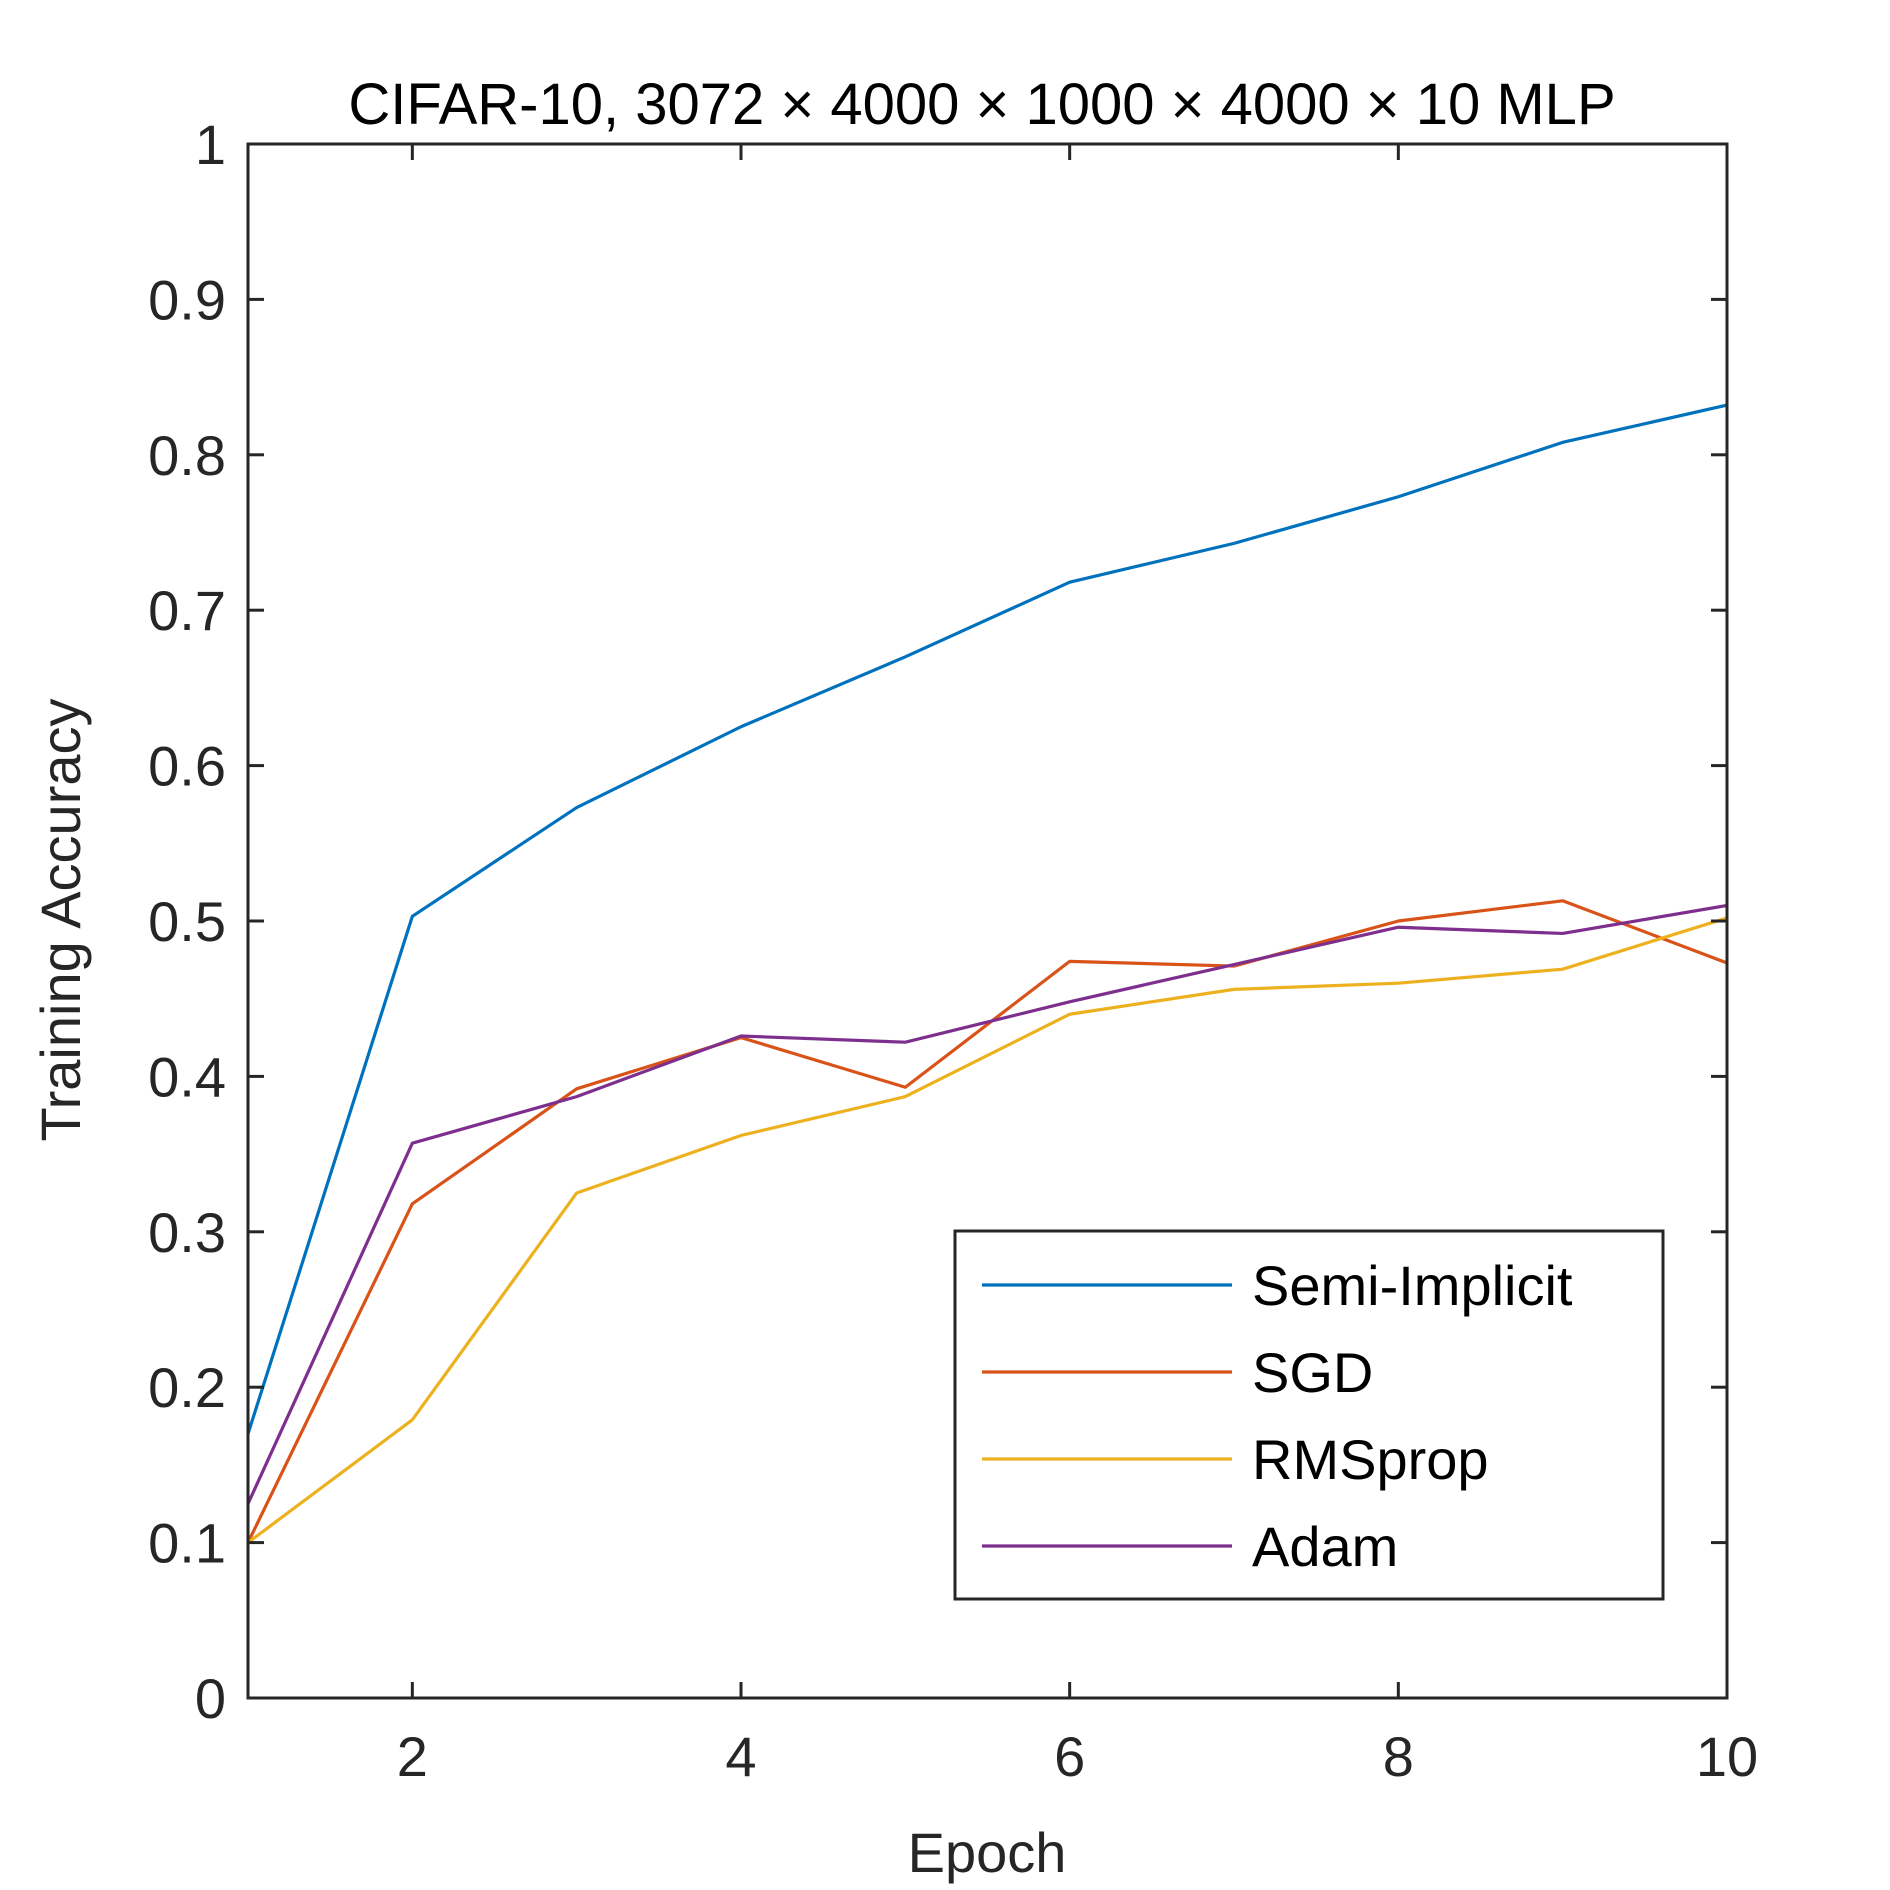 The width and height of the screenshot is (1890, 1890). I want to click on y-tick-label: 1, so click(210, 144).